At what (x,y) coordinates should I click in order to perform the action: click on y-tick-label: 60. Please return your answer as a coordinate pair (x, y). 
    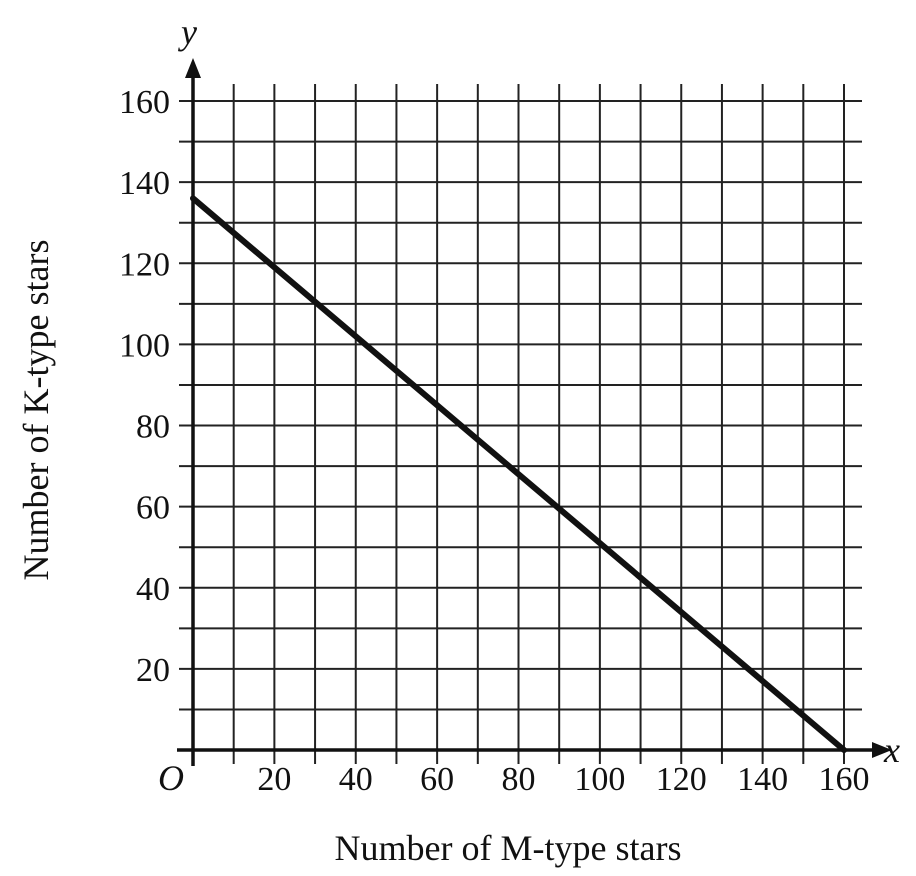
    Looking at the image, I should click on (153, 508).